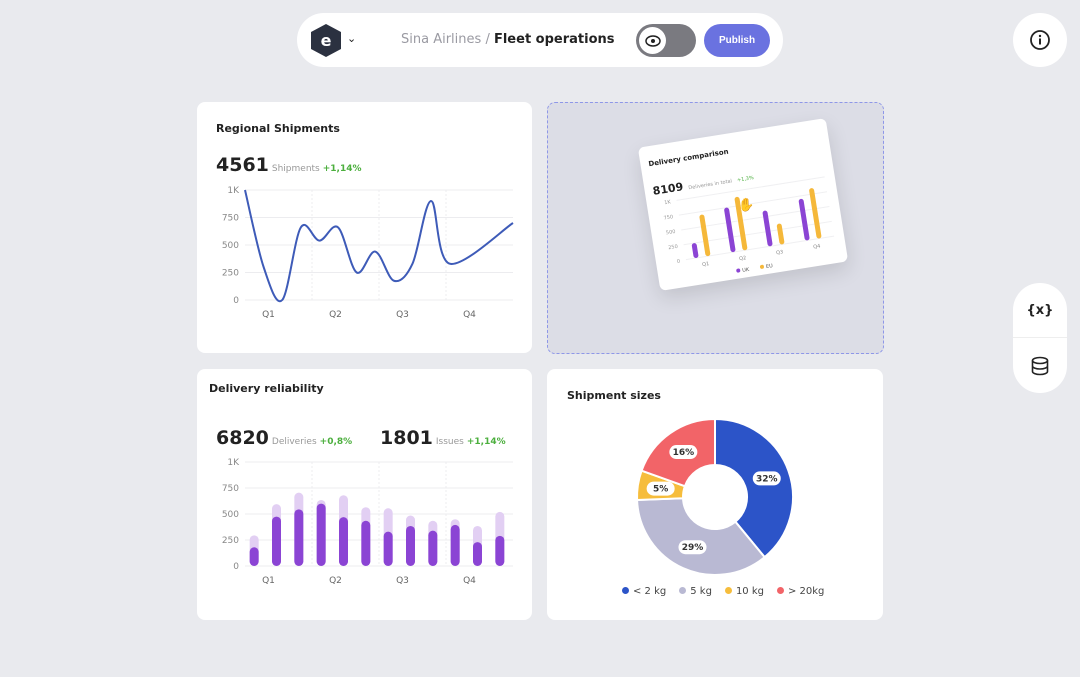 The image size is (1080, 677). I want to click on legend-item: < 2 kg, so click(644, 591).